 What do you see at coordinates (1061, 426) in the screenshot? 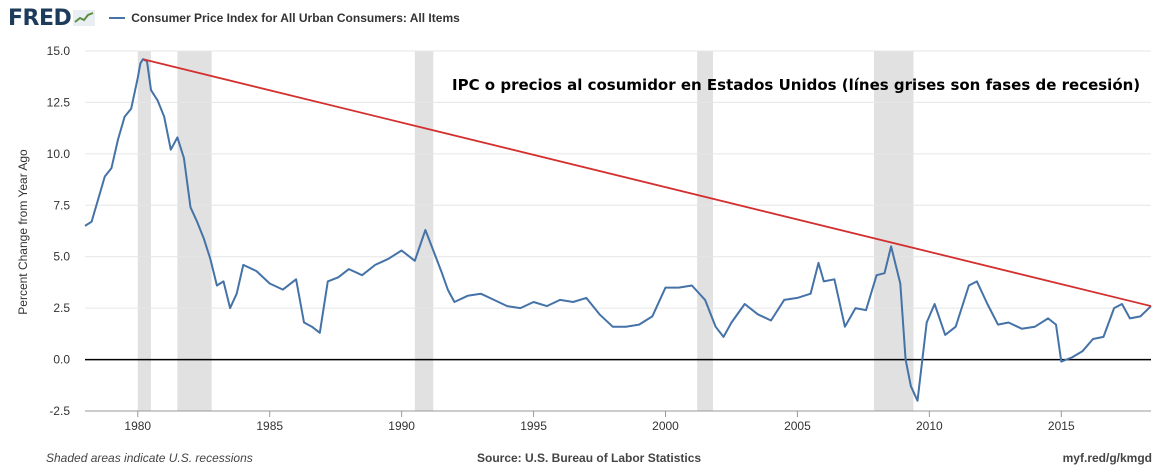
I see `x-tick-label: 2015` at bounding box center [1061, 426].